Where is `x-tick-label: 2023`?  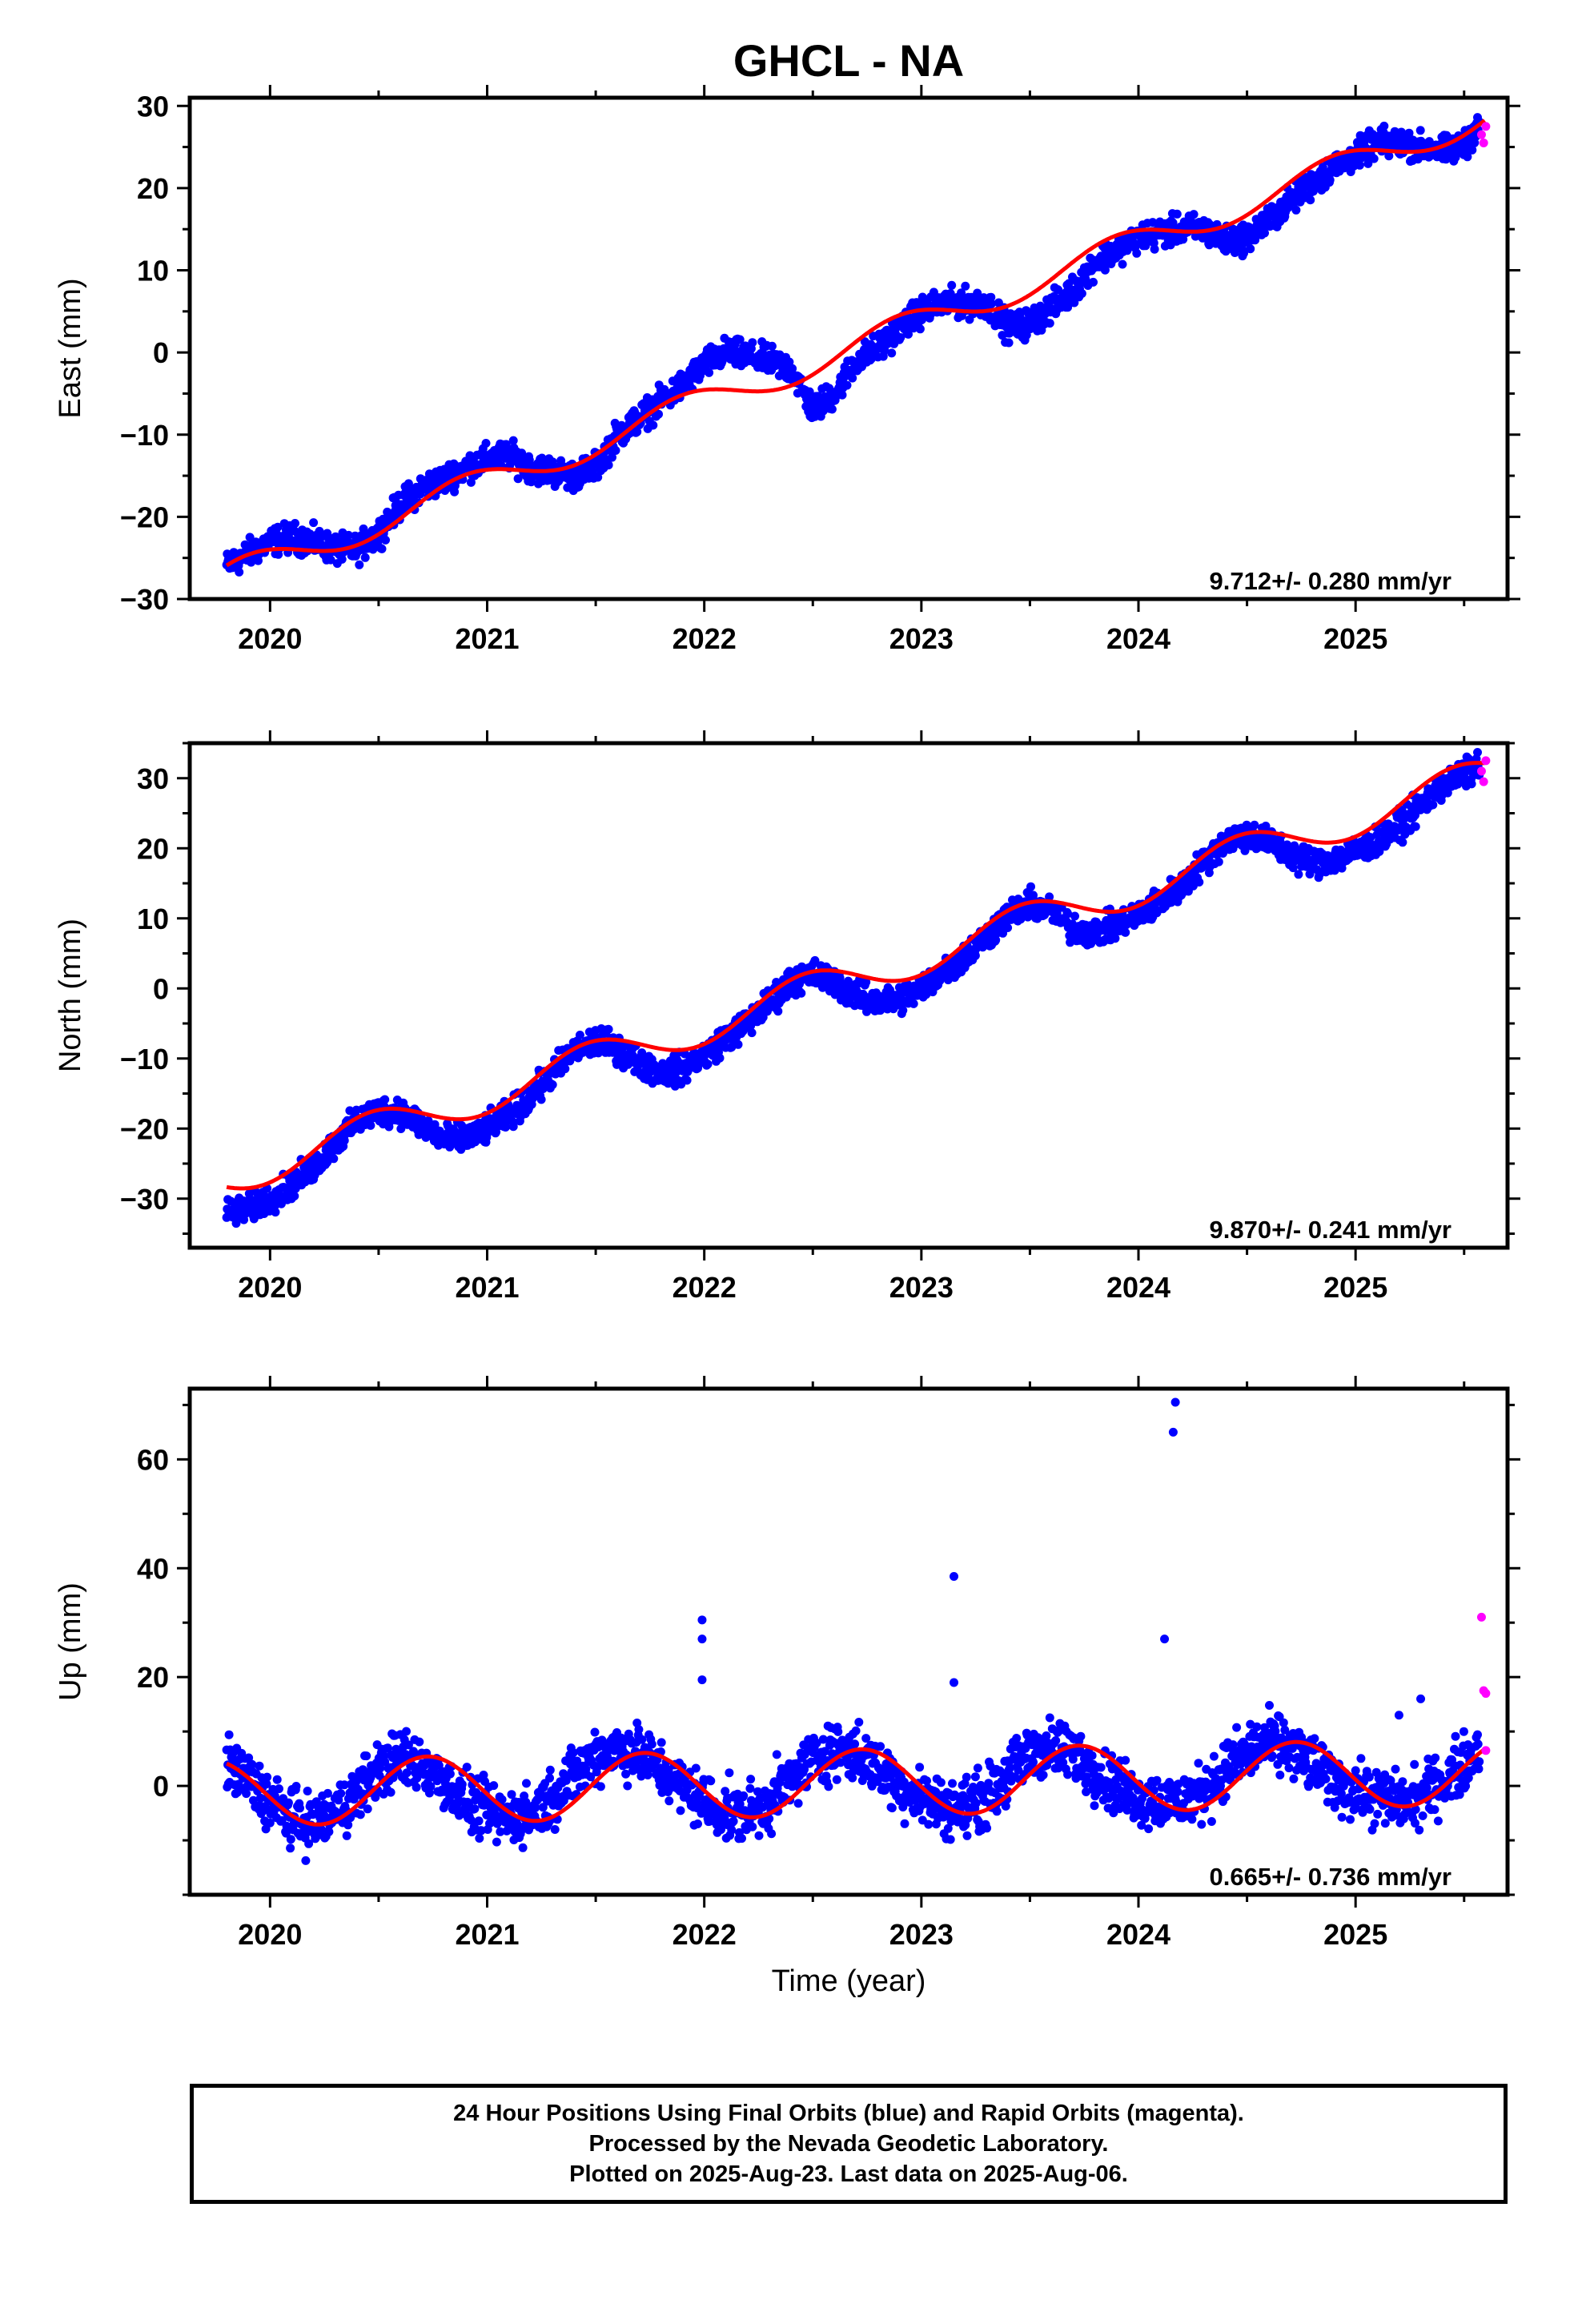 x-tick-label: 2023 is located at coordinates (922, 638).